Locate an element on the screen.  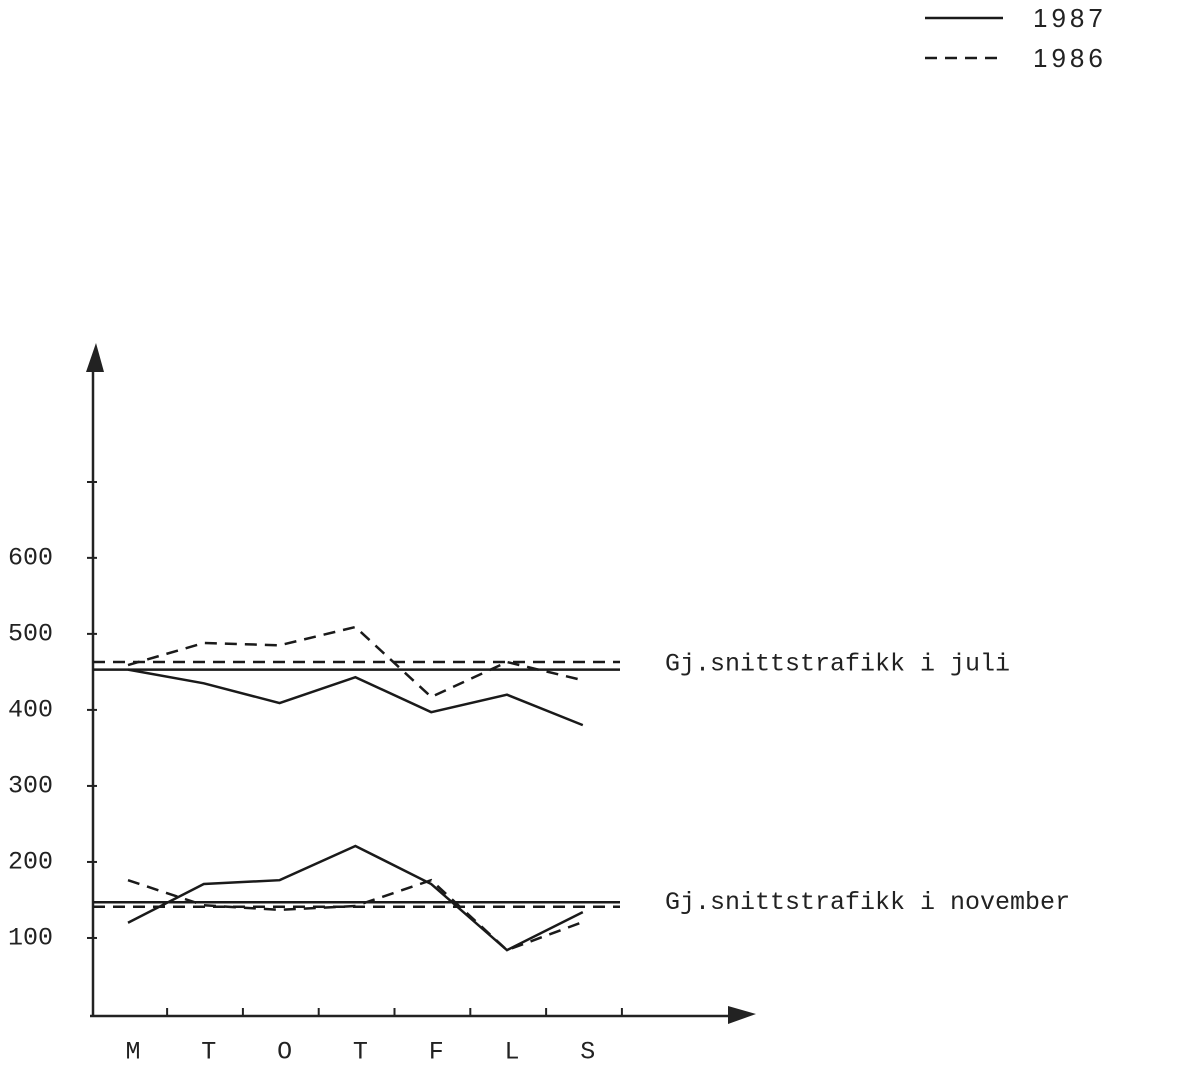
x-axis-arrow is located at coordinates (742, 1015).